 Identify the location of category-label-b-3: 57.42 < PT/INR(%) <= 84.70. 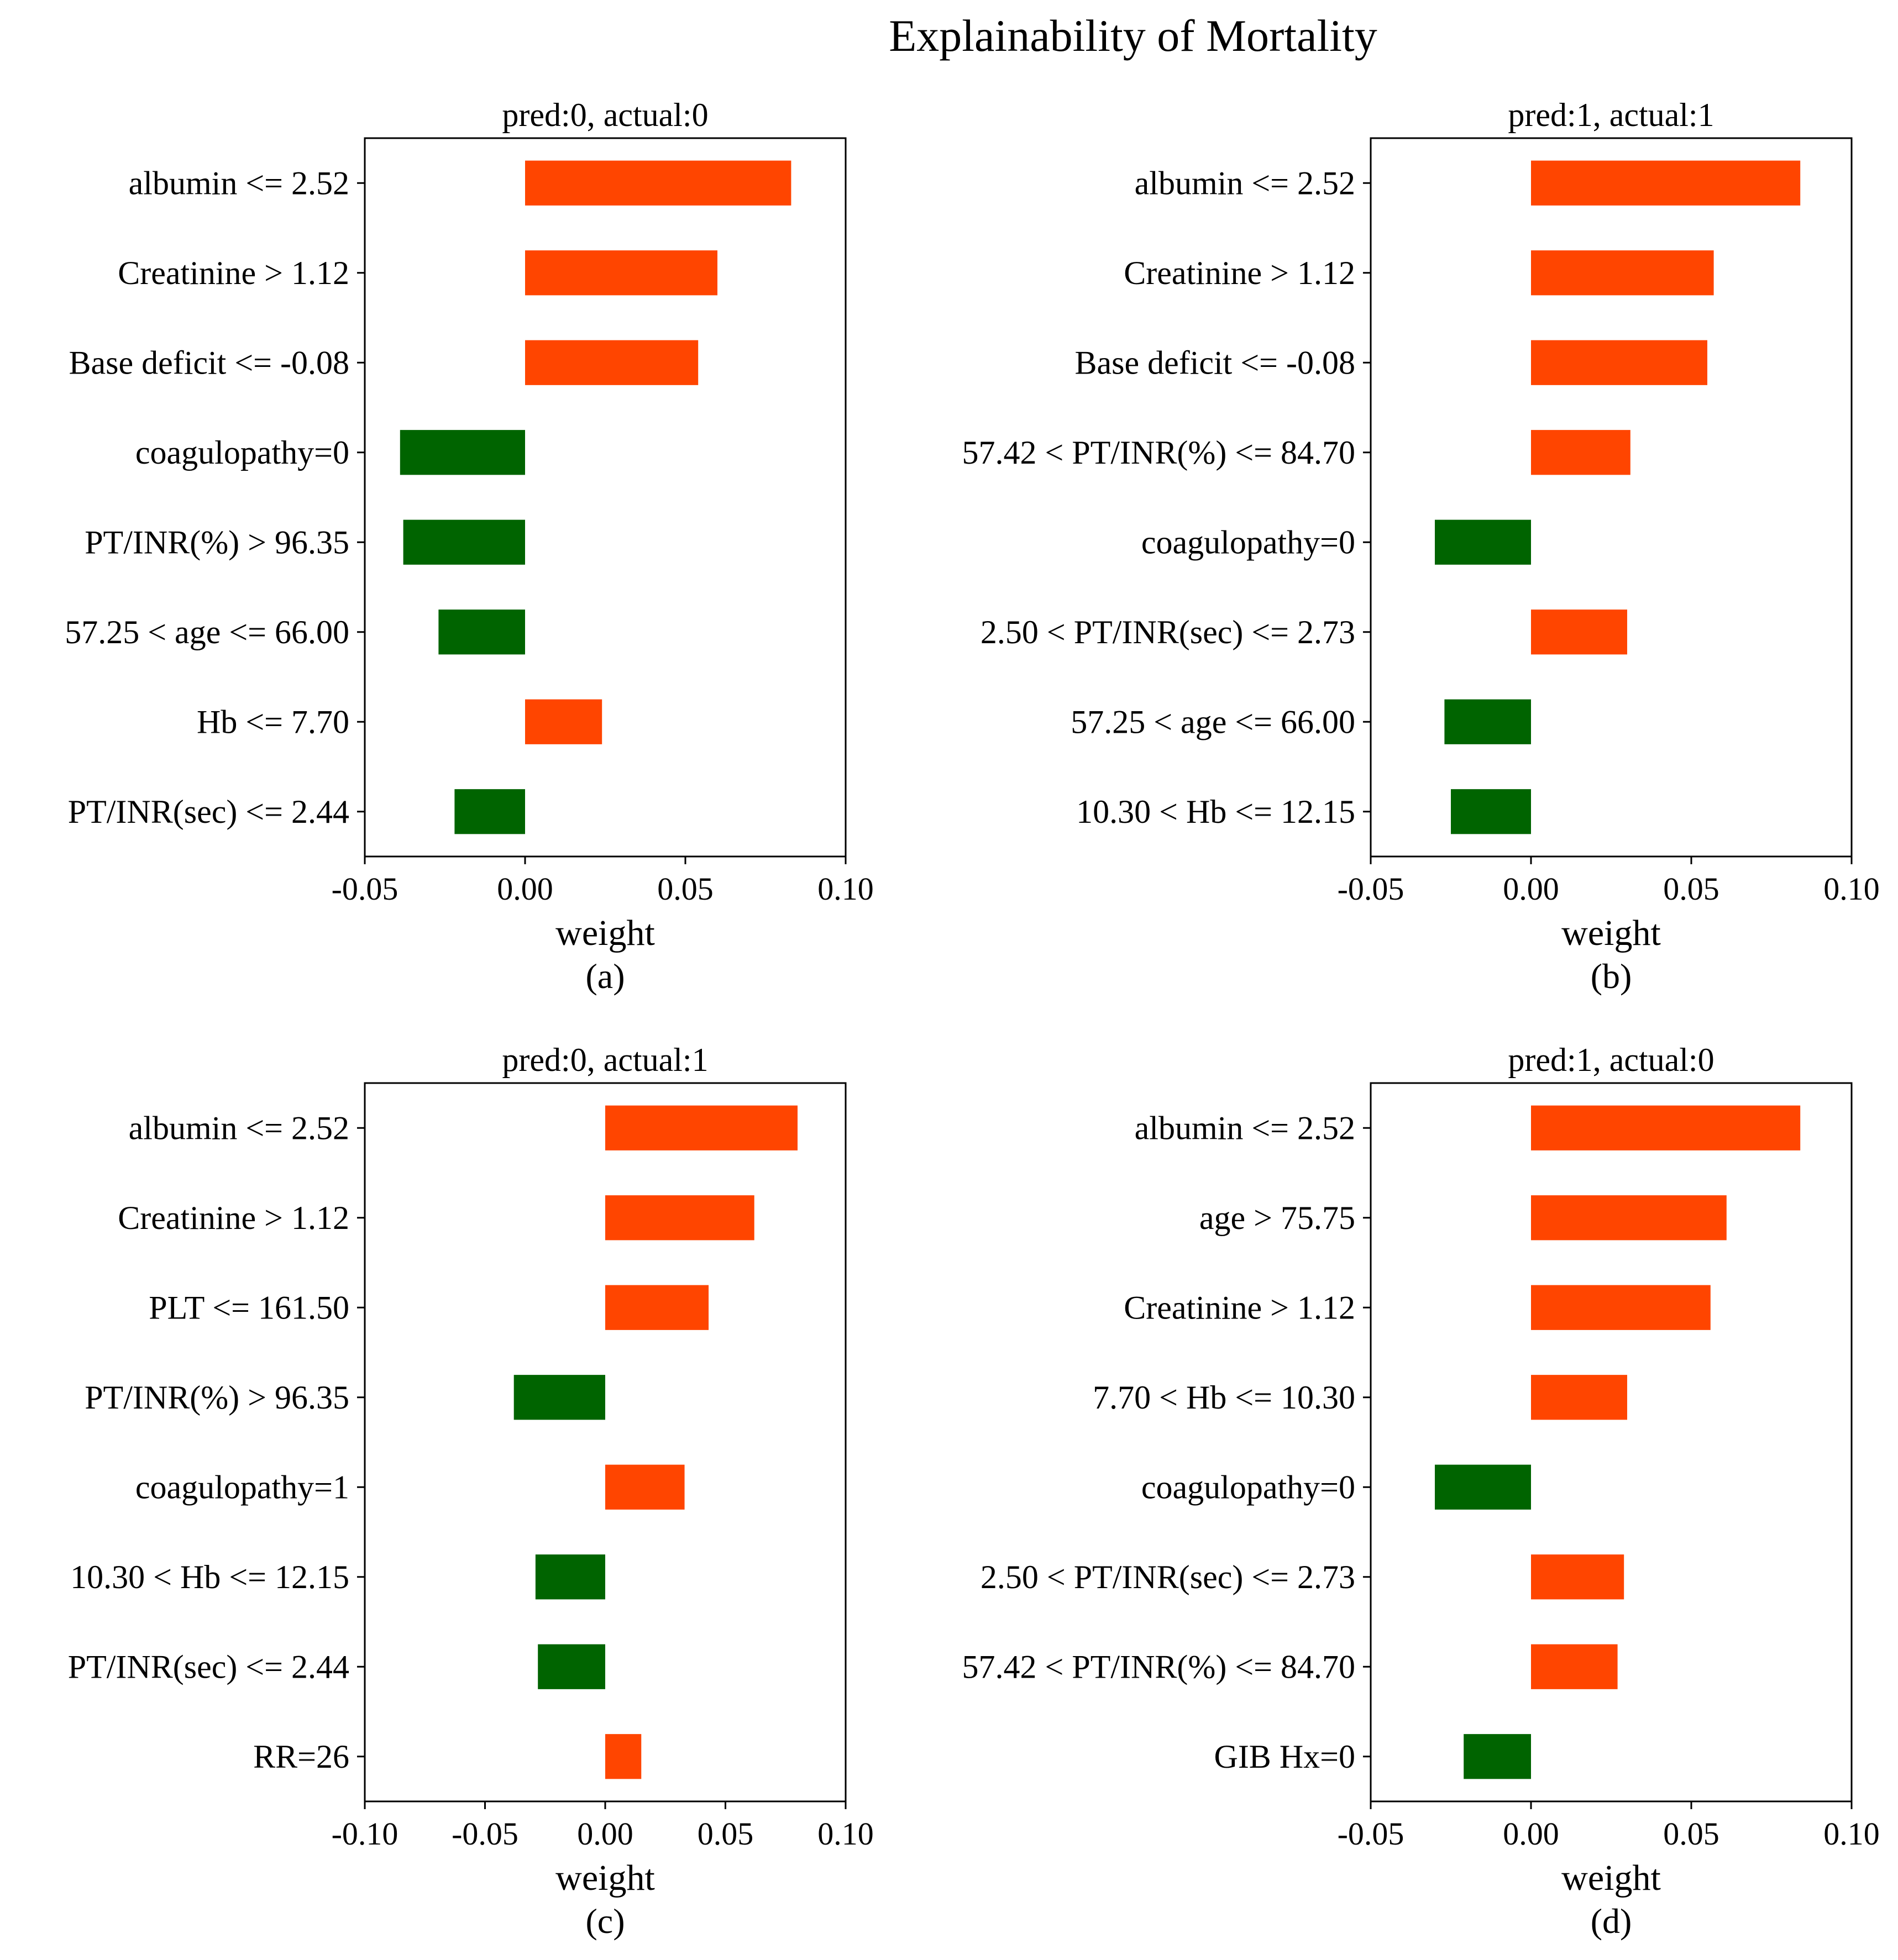
(1159, 452).